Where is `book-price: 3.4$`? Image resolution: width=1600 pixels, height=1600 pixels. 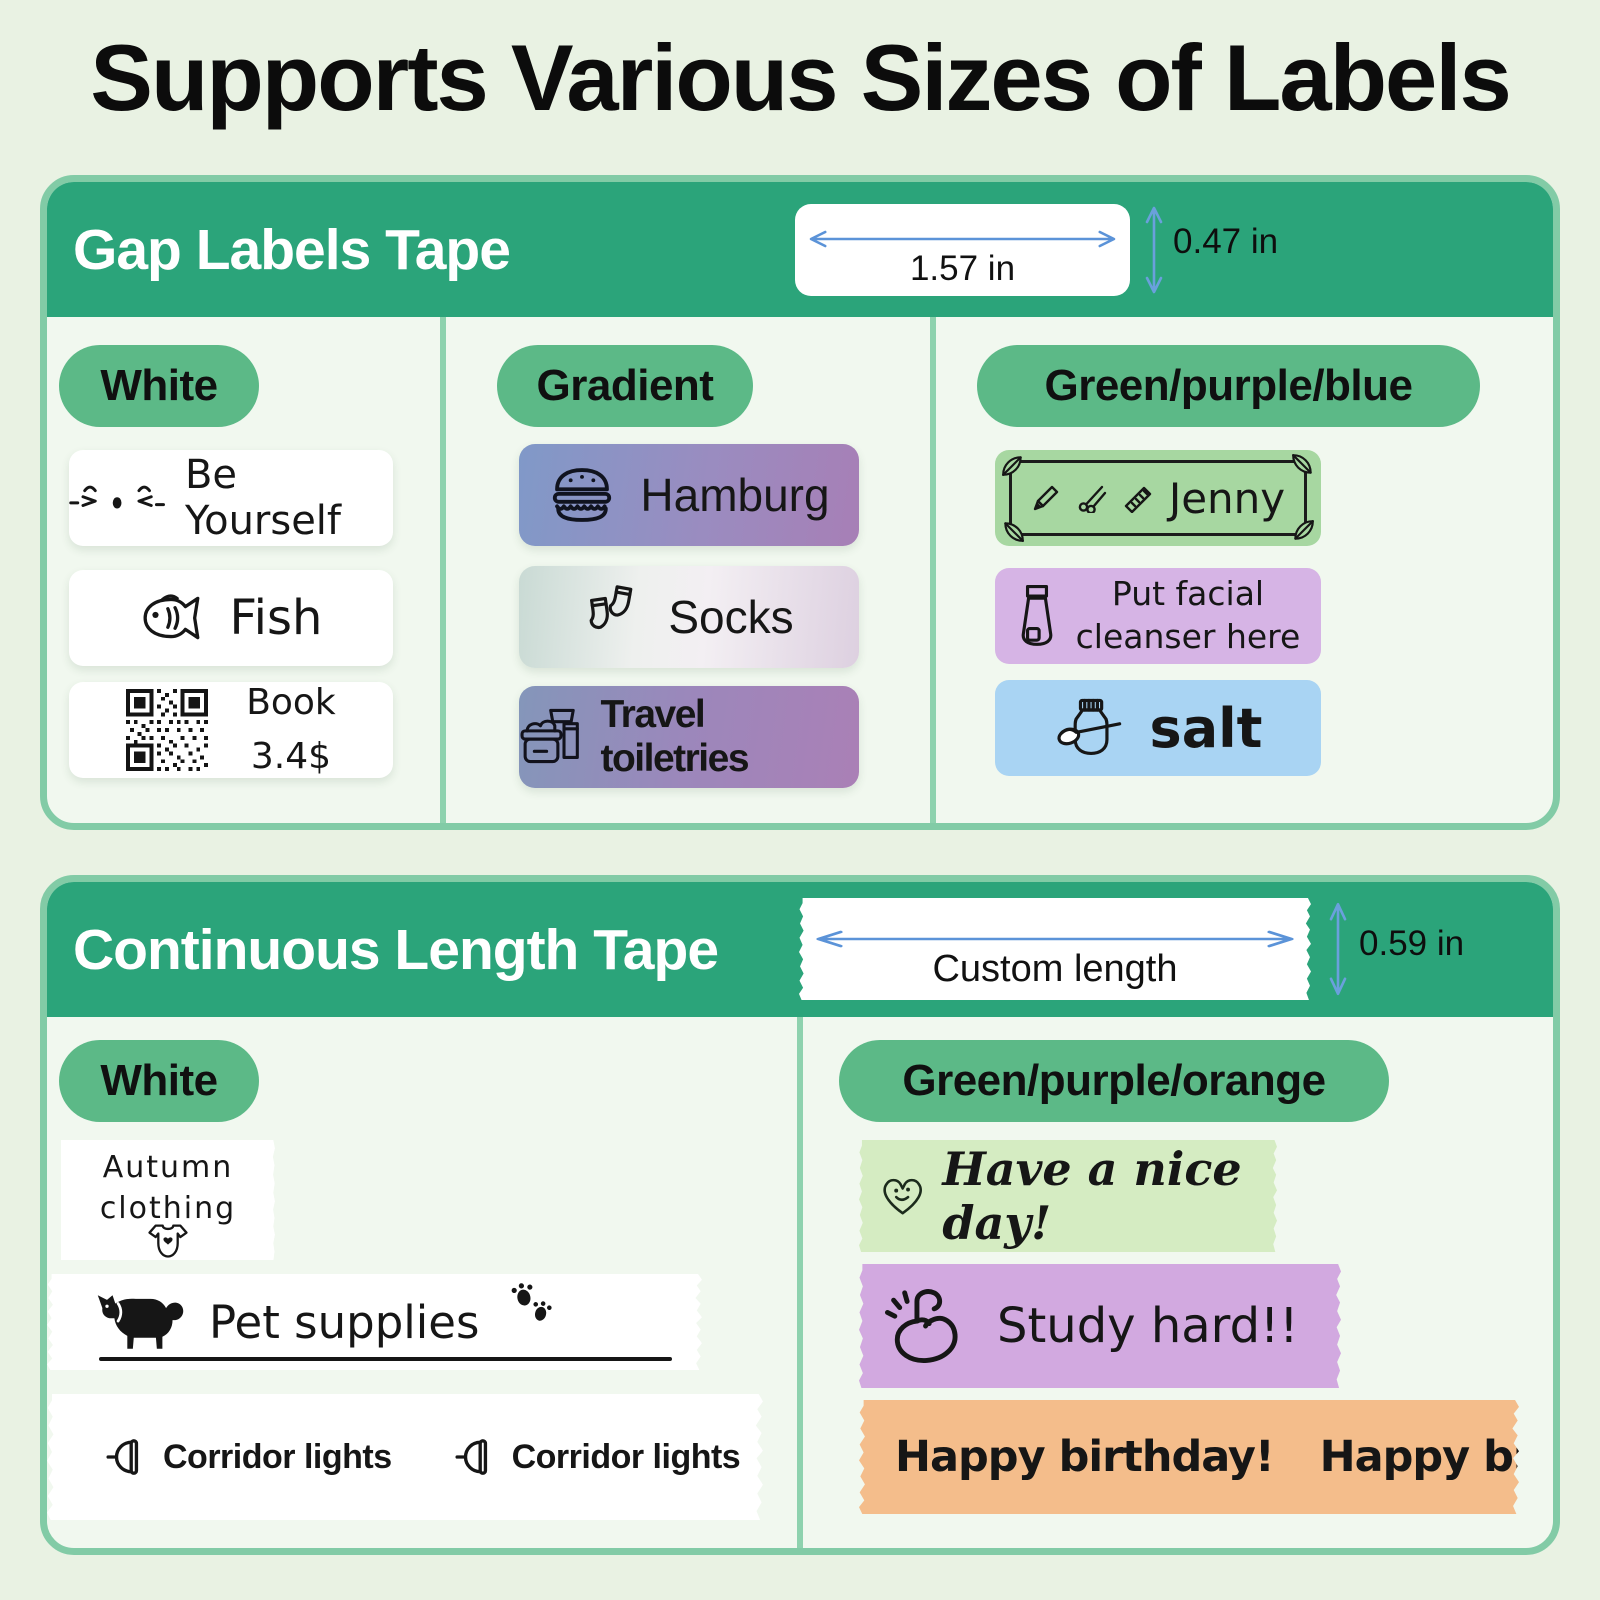
book-price: 3.4$ is located at coordinates (291, 756).